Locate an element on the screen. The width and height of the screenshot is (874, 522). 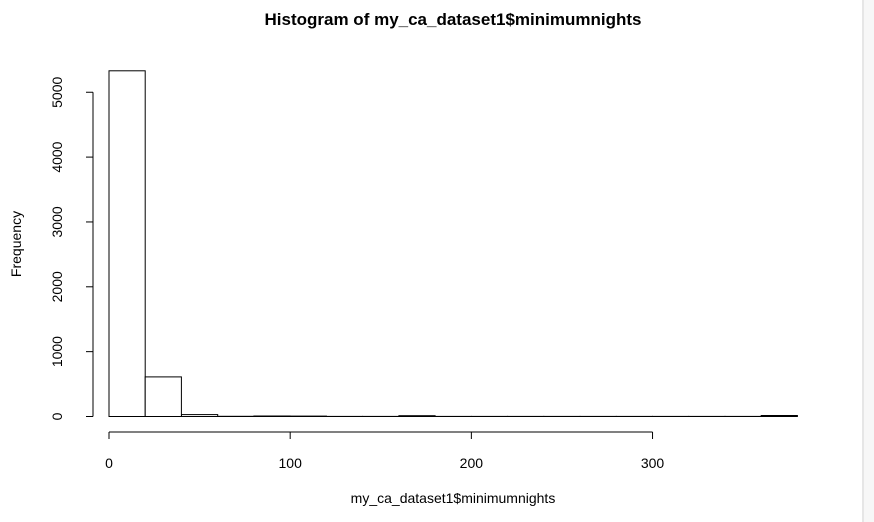
scrollbar-track is located at coordinates (869, 261).